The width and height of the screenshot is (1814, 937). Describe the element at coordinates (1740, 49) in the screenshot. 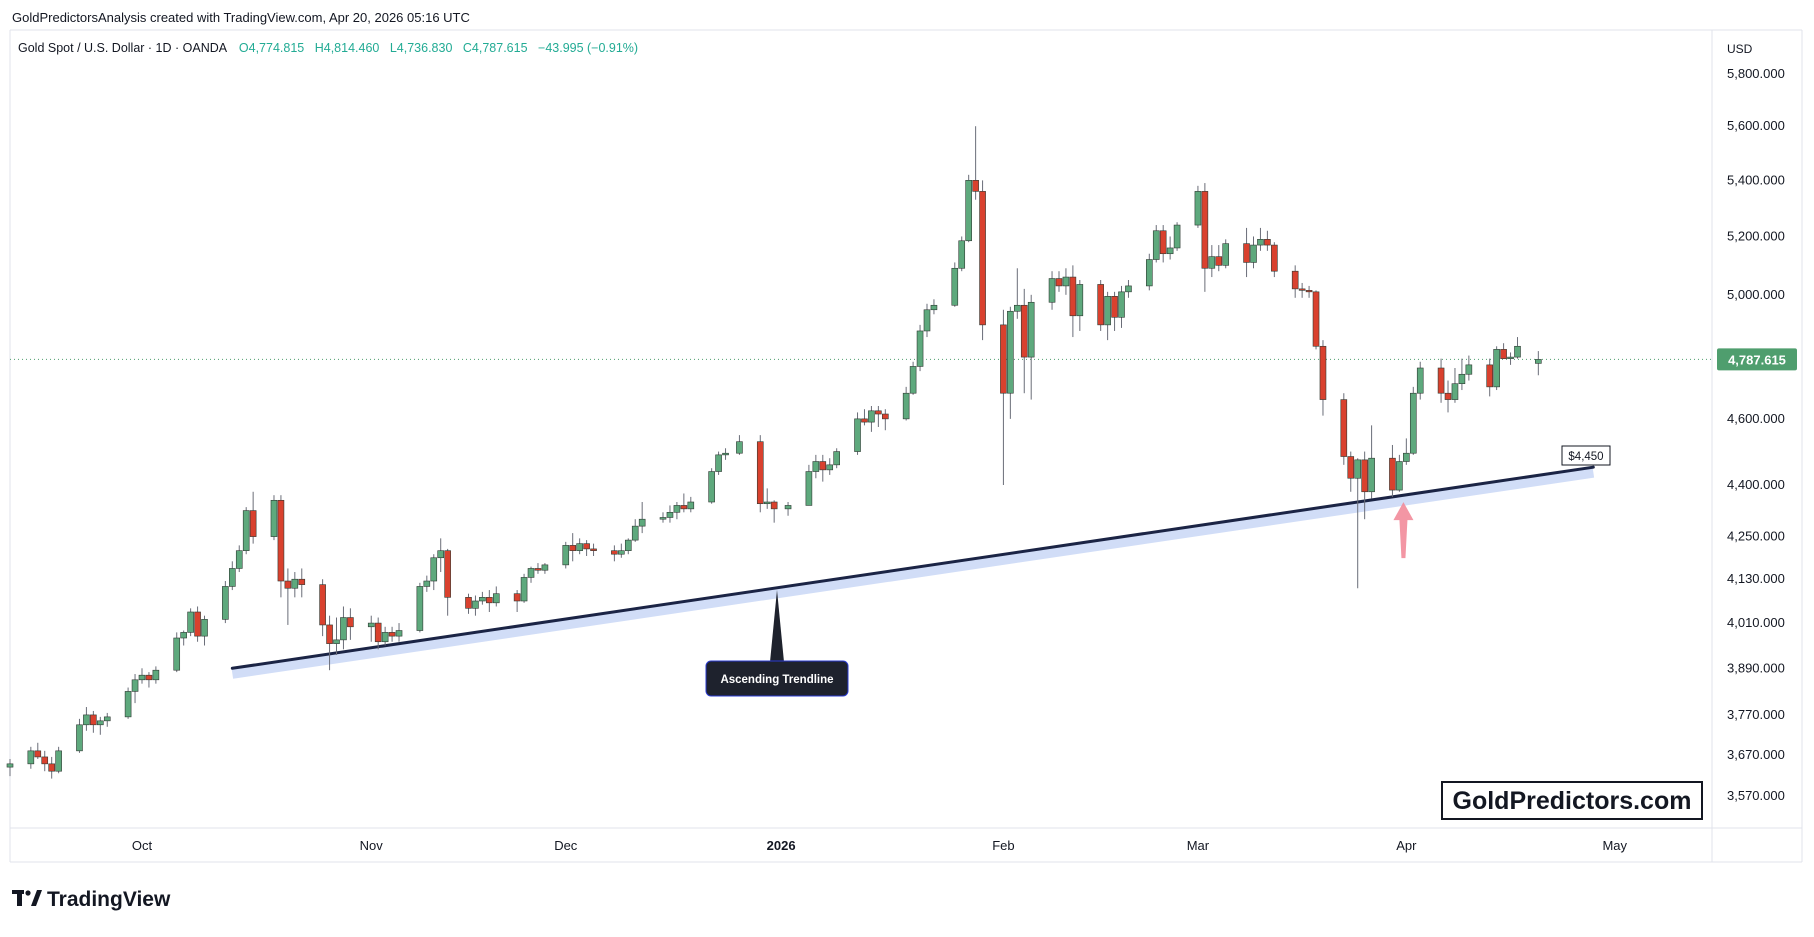

I see `currency-label: USD` at that location.